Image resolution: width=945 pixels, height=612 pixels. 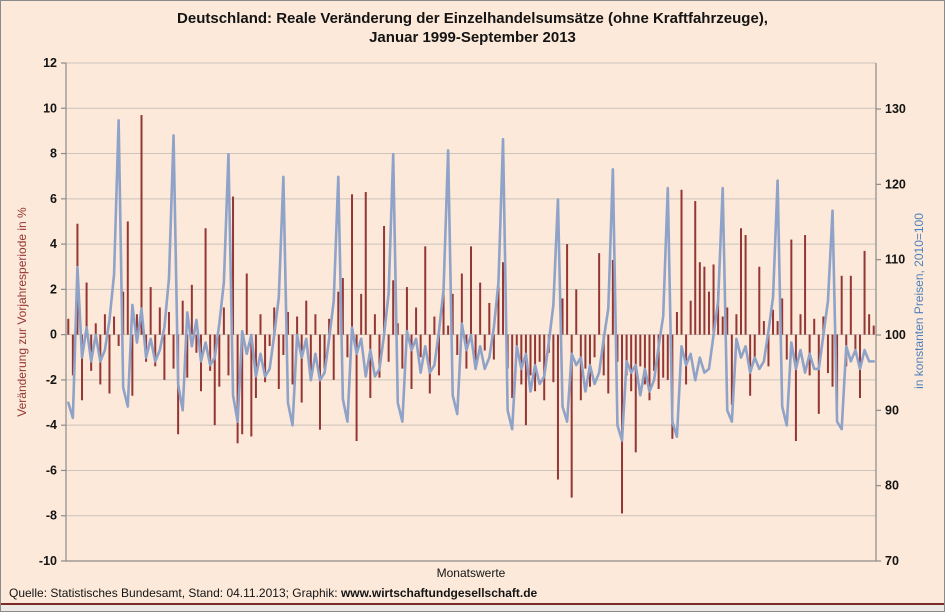 What do you see at coordinates (892, 486) in the screenshot?
I see `right-axis-tick-label: 80` at bounding box center [892, 486].